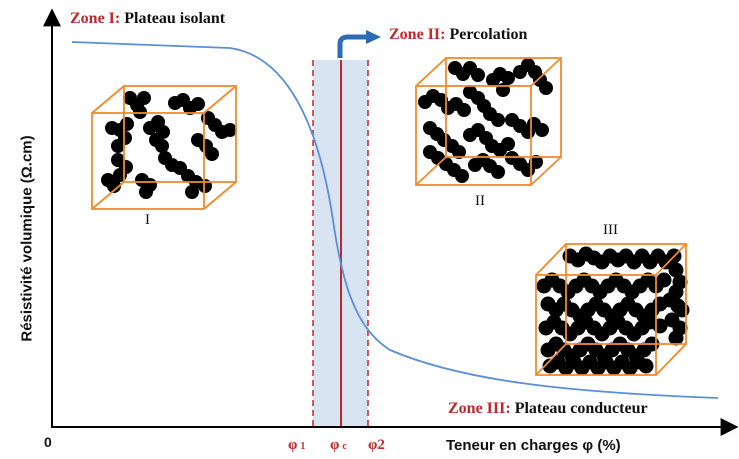 This screenshot has width=739, height=459. Describe the element at coordinates (373, 37) in the screenshot. I see `zone2-arrow-head` at that location.